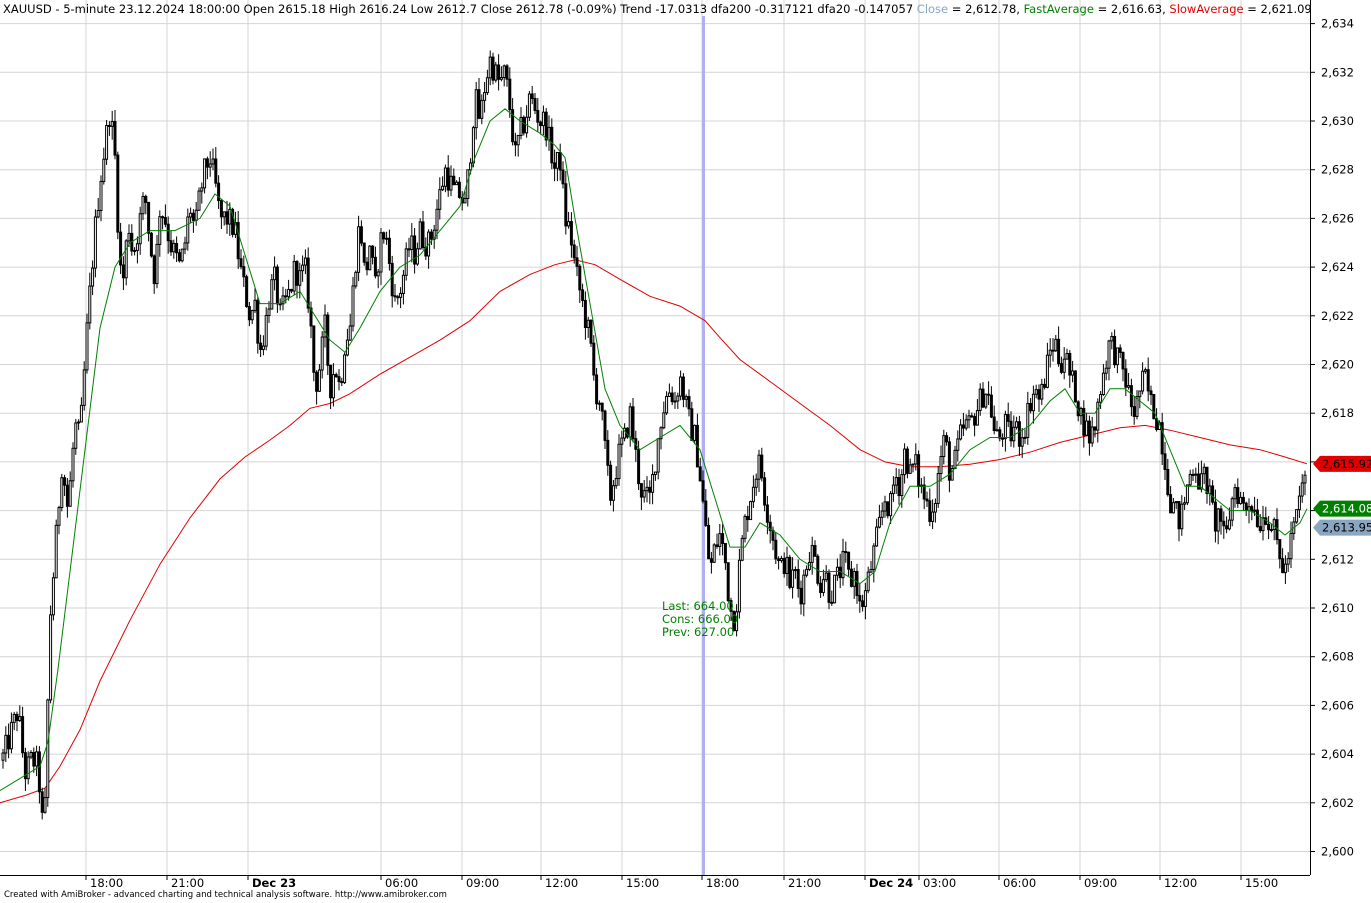  I want to click on close-price-tag: 2,613.95, so click(1342, 527).